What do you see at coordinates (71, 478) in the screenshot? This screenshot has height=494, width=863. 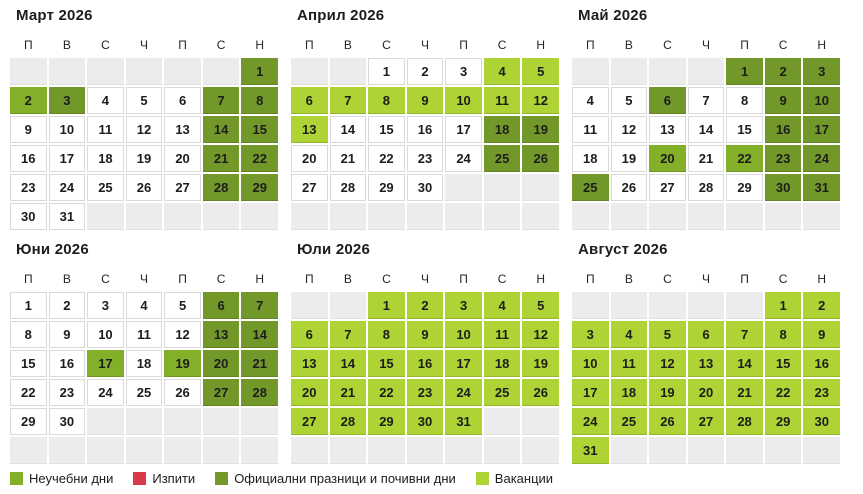 I see `legend-label: Неучебни дни` at bounding box center [71, 478].